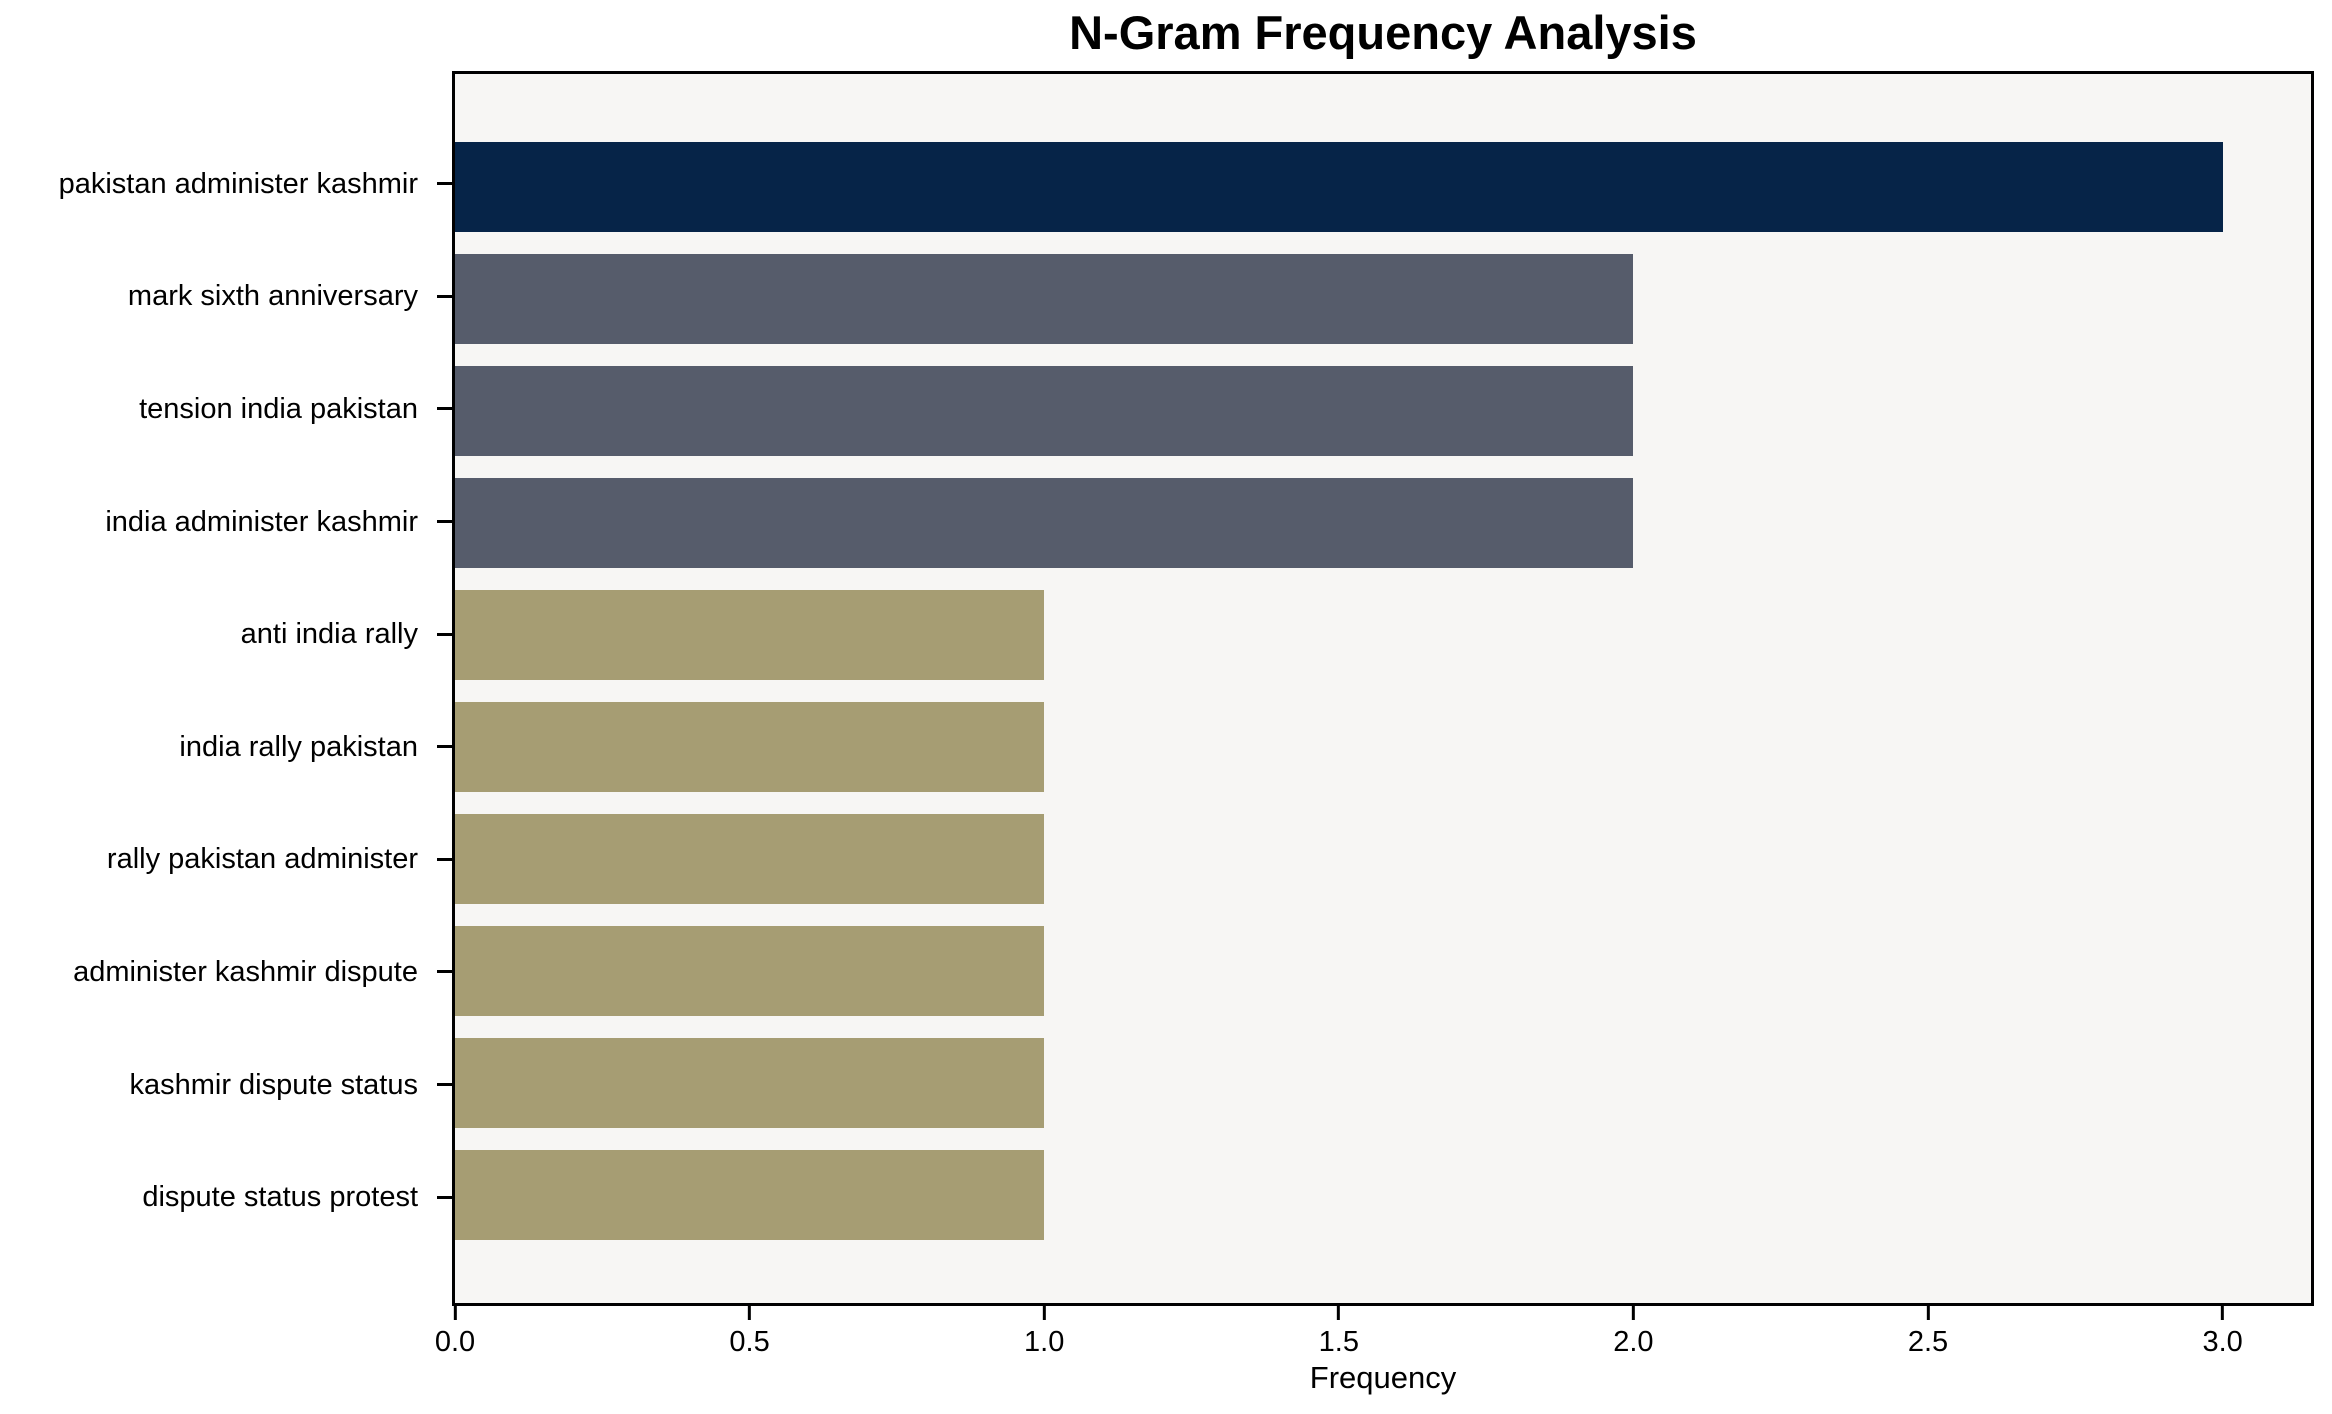 The width and height of the screenshot is (2332, 1414). I want to click on y-tick-row: kashmir dispute status, so click(226, 1085).